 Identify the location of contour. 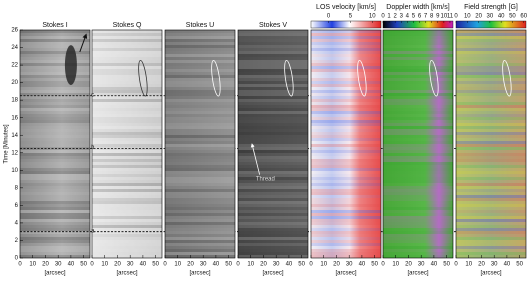
(289, 78).